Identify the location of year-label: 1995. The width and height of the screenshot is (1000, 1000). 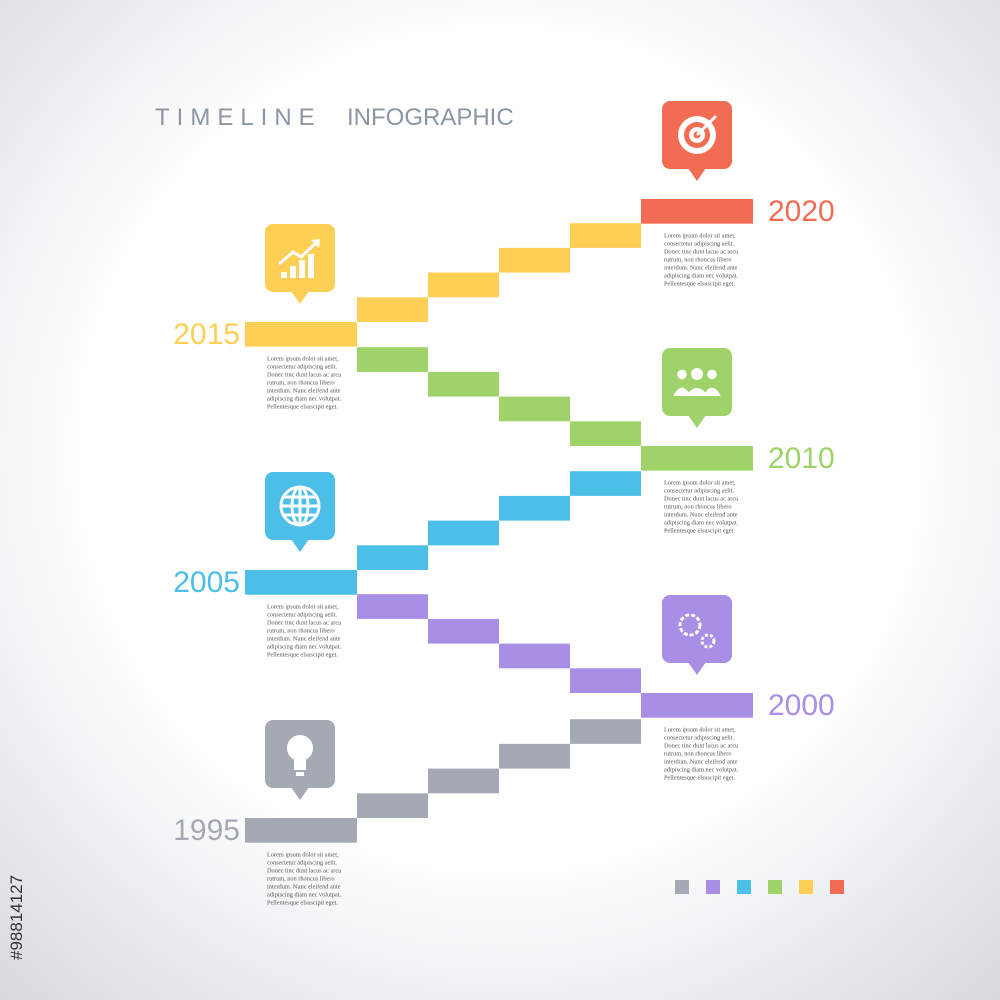
(206, 830).